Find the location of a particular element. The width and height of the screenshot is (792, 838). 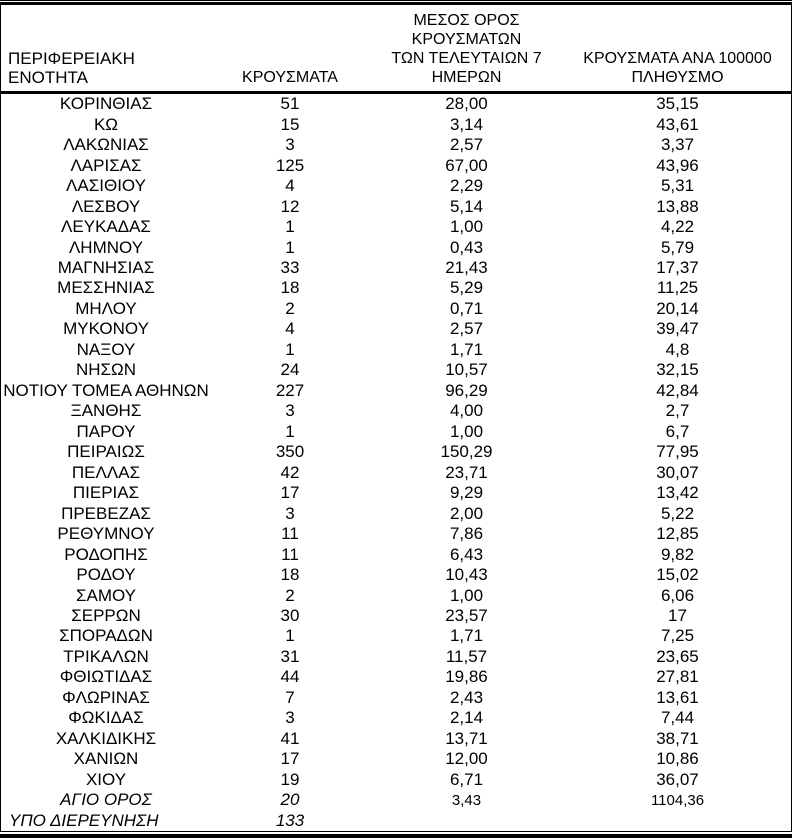

table-row: ΠΙΕΡΙΑΣ 17 9,29 13,42 is located at coordinates (396, 493).